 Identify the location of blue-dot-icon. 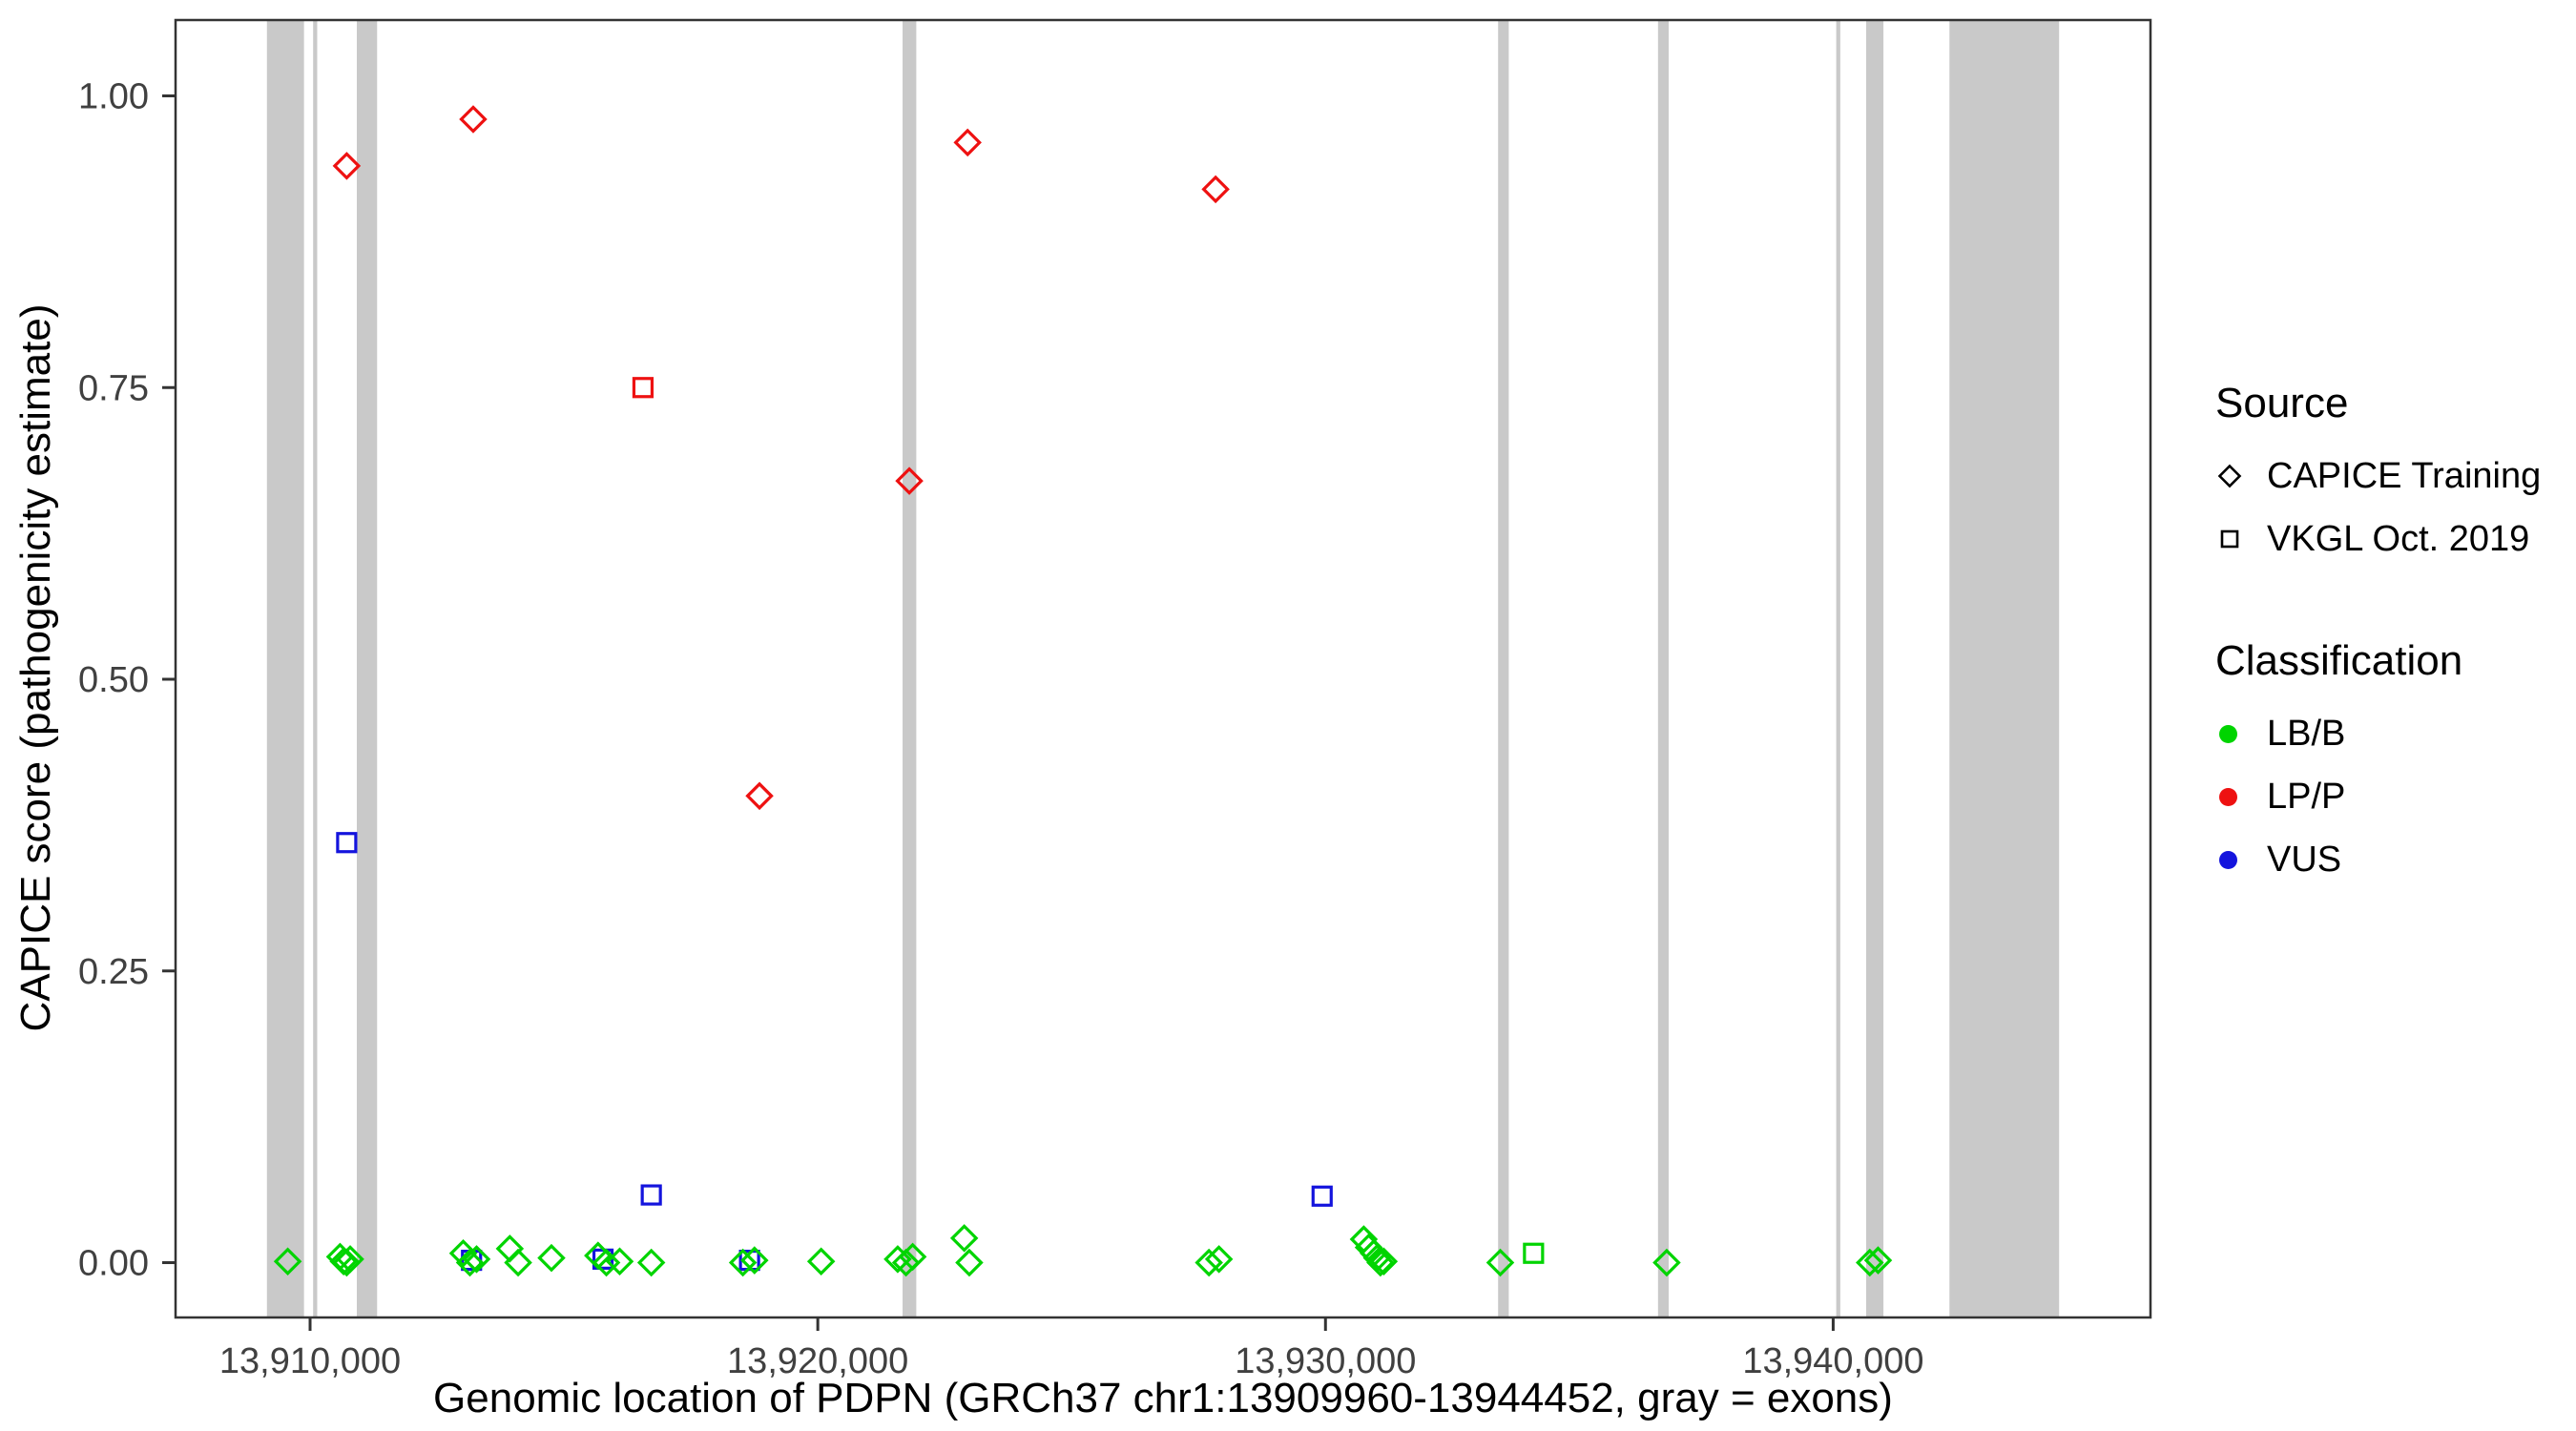
(2234, 859).